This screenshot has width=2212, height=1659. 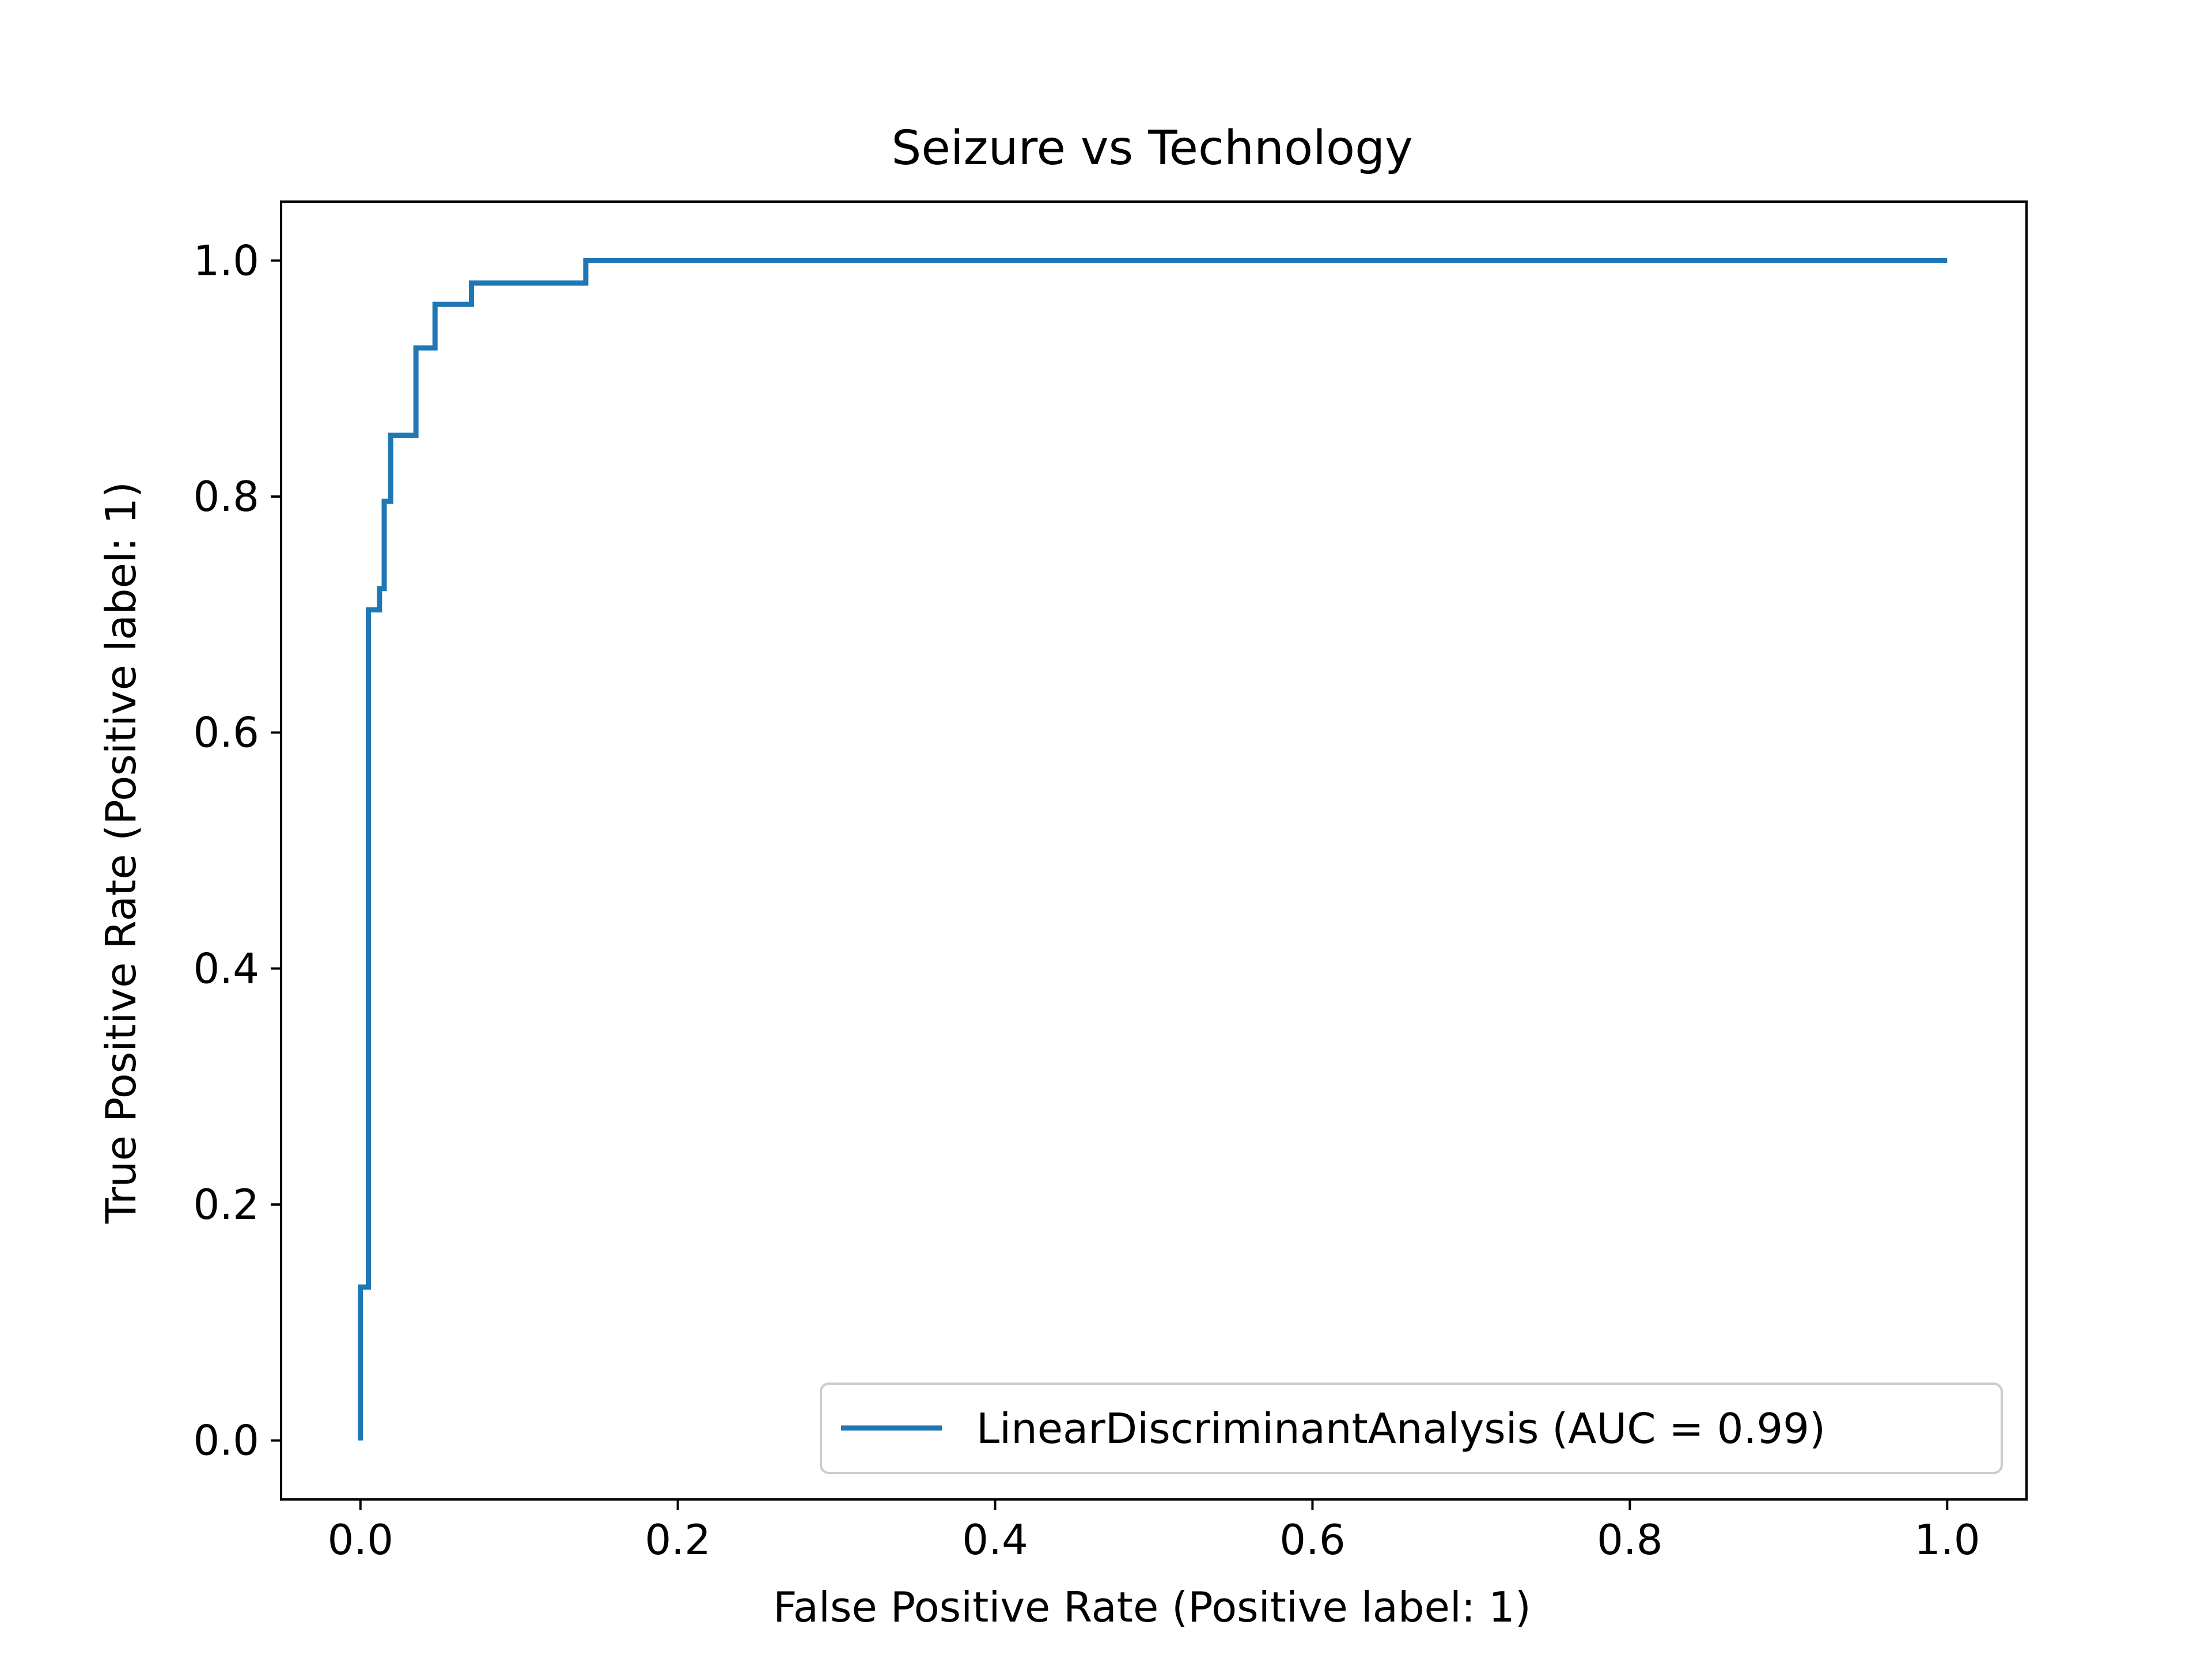 What do you see at coordinates (1152, 1607) in the screenshot?
I see `x-axis-label: False Positive Rate (Positive label: 1)` at bounding box center [1152, 1607].